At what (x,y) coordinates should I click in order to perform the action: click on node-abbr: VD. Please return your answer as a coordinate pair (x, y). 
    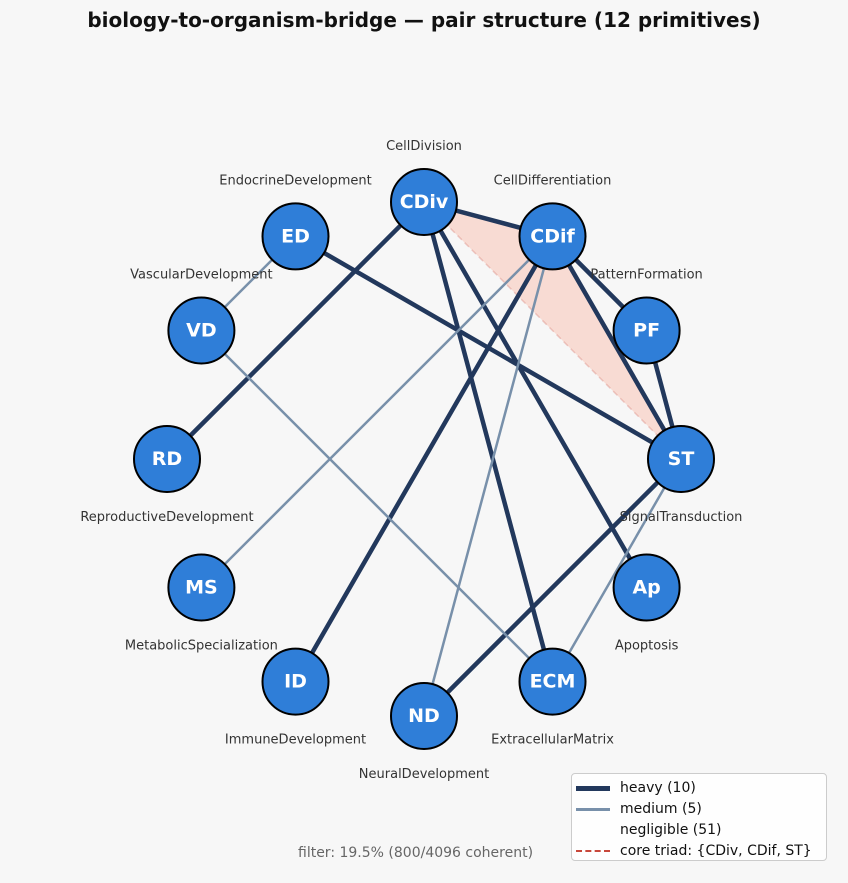
    Looking at the image, I should click on (201, 331).